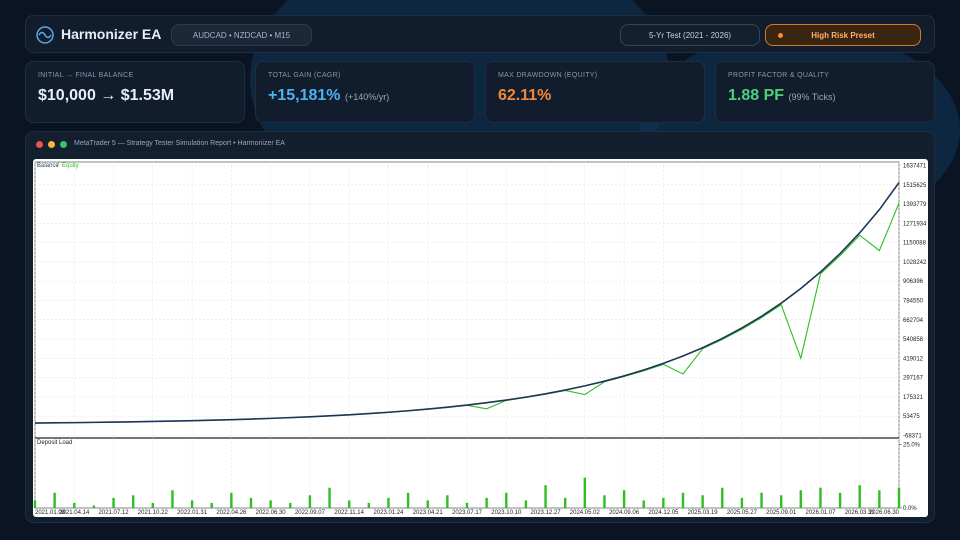 The height and width of the screenshot is (540, 960). What do you see at coordinates (884, 513) in the screenshot?
I see `x-tick-label: 2026.06.30` at bounding box center [884, 513].